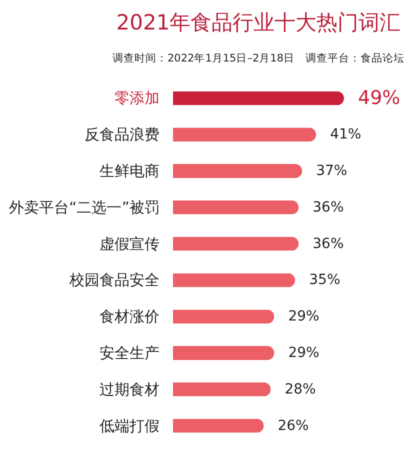  Describe the element at coordinates (324, 280) in the screenshot. I see `data-label: 35%` at that location.